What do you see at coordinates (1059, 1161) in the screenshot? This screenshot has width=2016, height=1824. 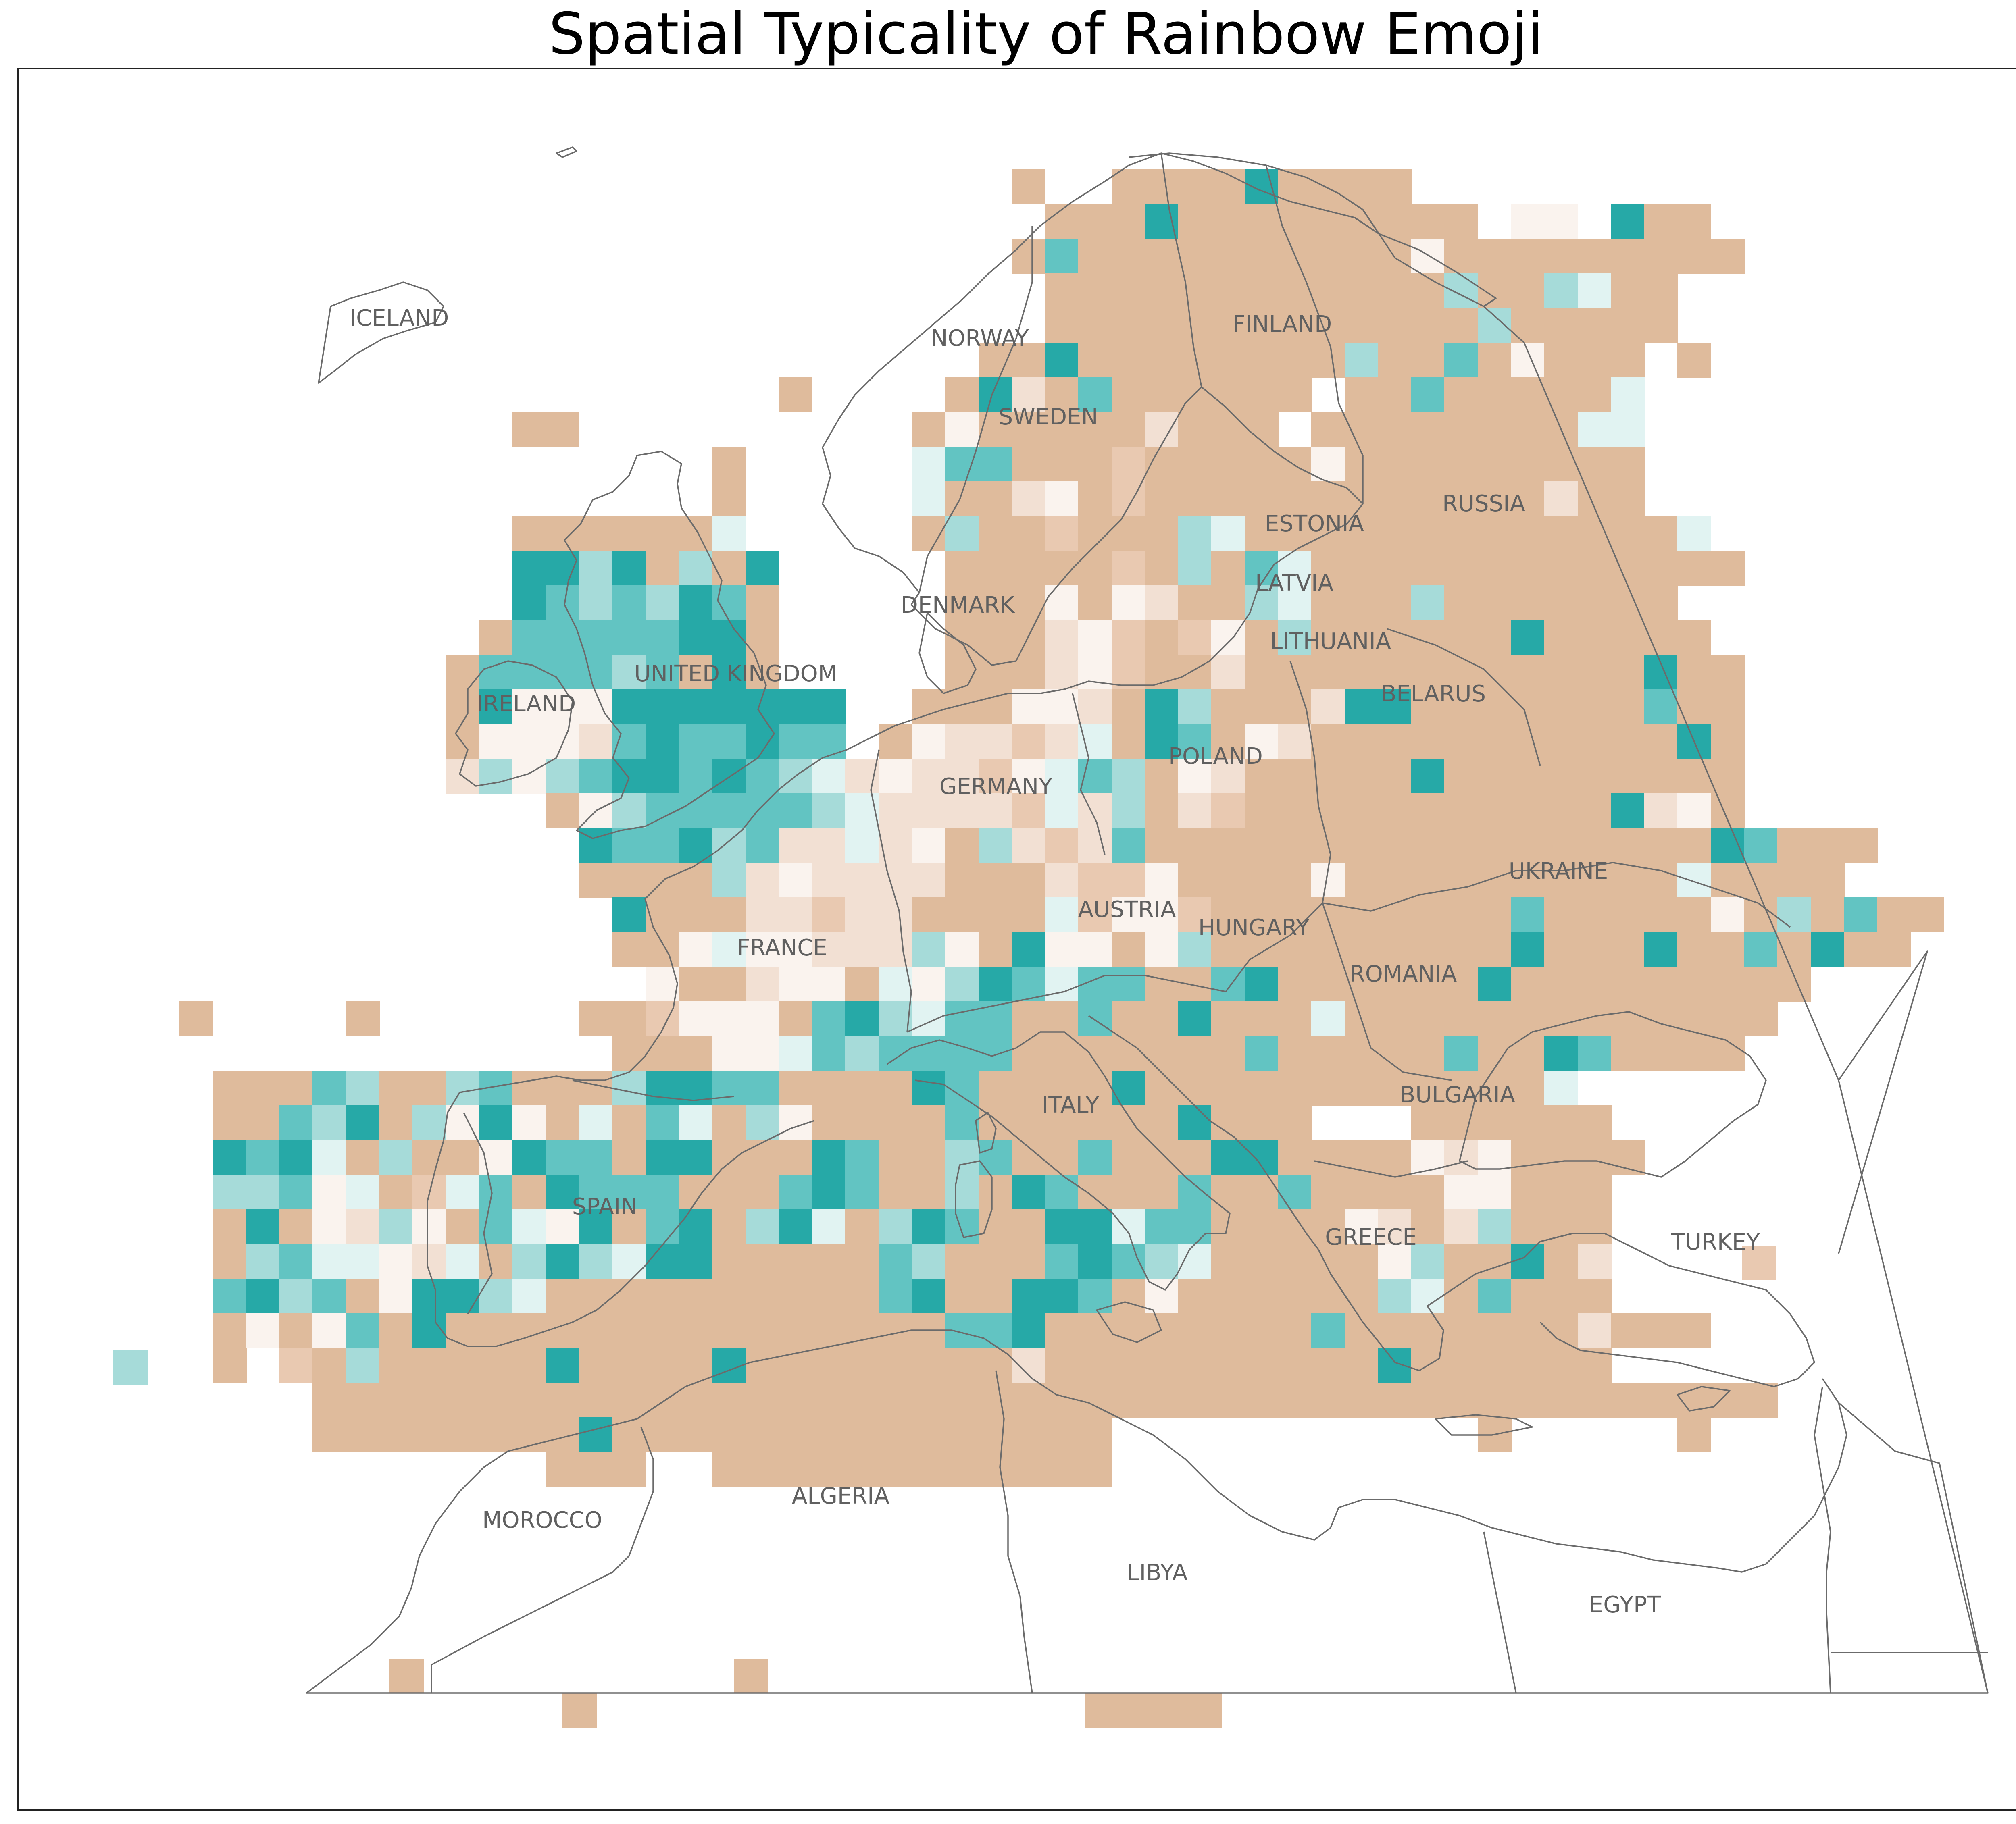 I see `coastline-italy` at bounding box center [1059, 1161].